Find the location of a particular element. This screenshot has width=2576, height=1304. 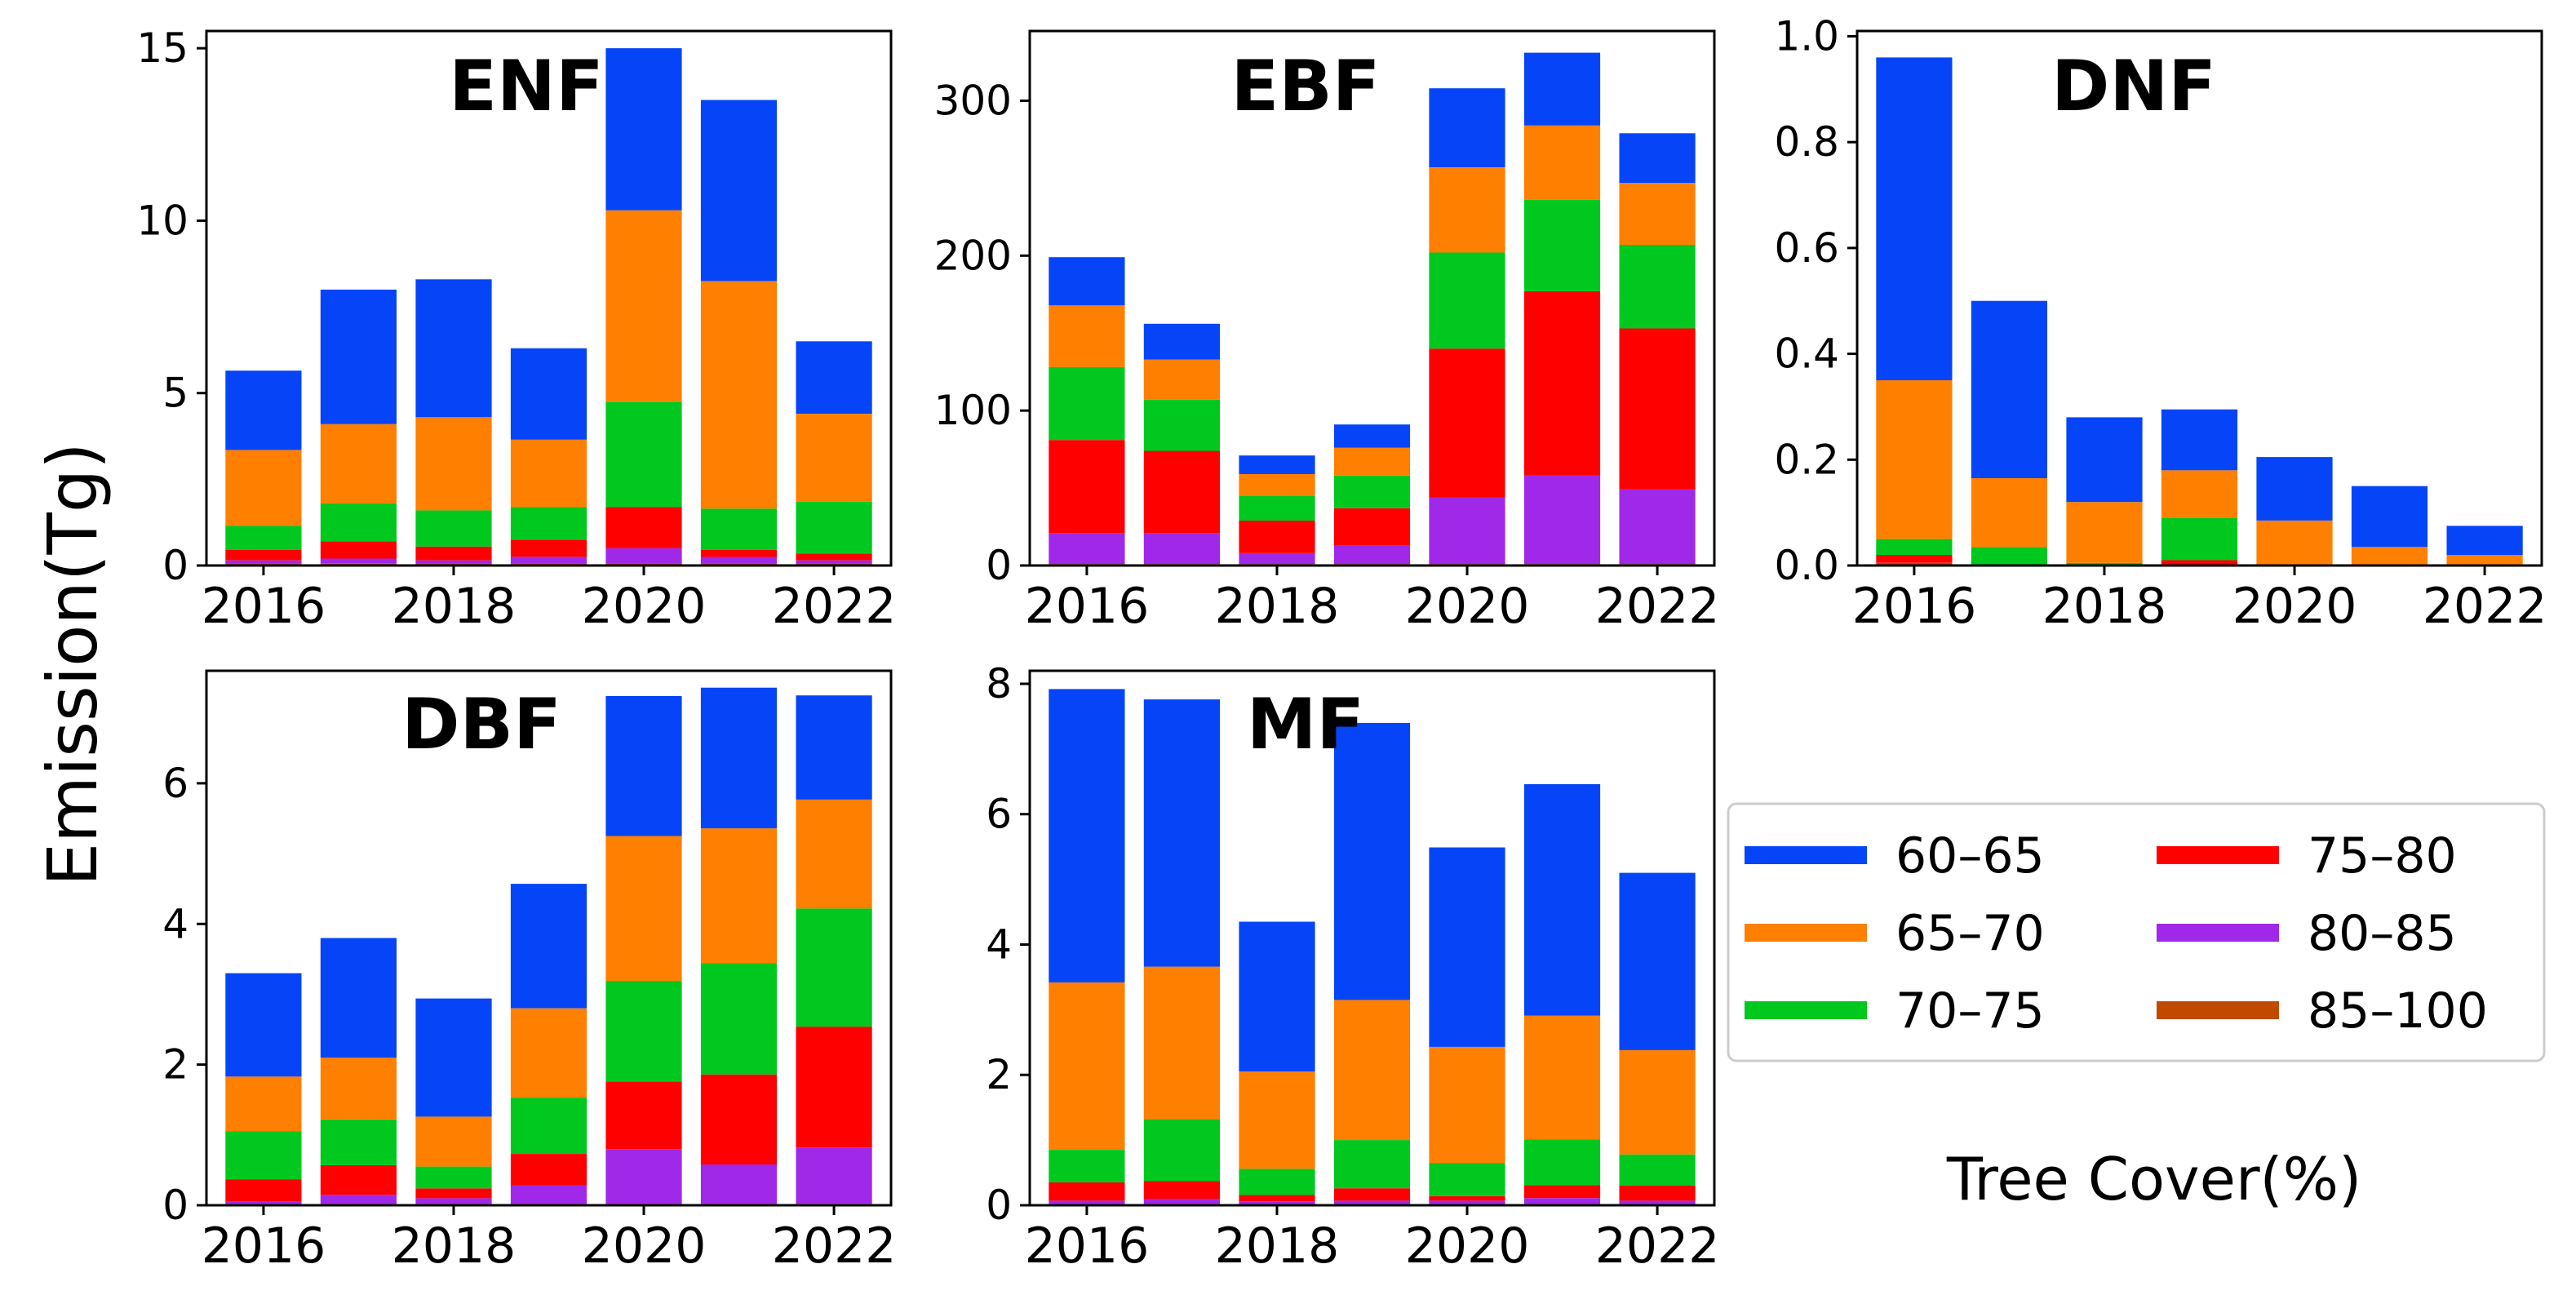

bar-ebf-2016-65–70 is located at coordinates (1087, 336).